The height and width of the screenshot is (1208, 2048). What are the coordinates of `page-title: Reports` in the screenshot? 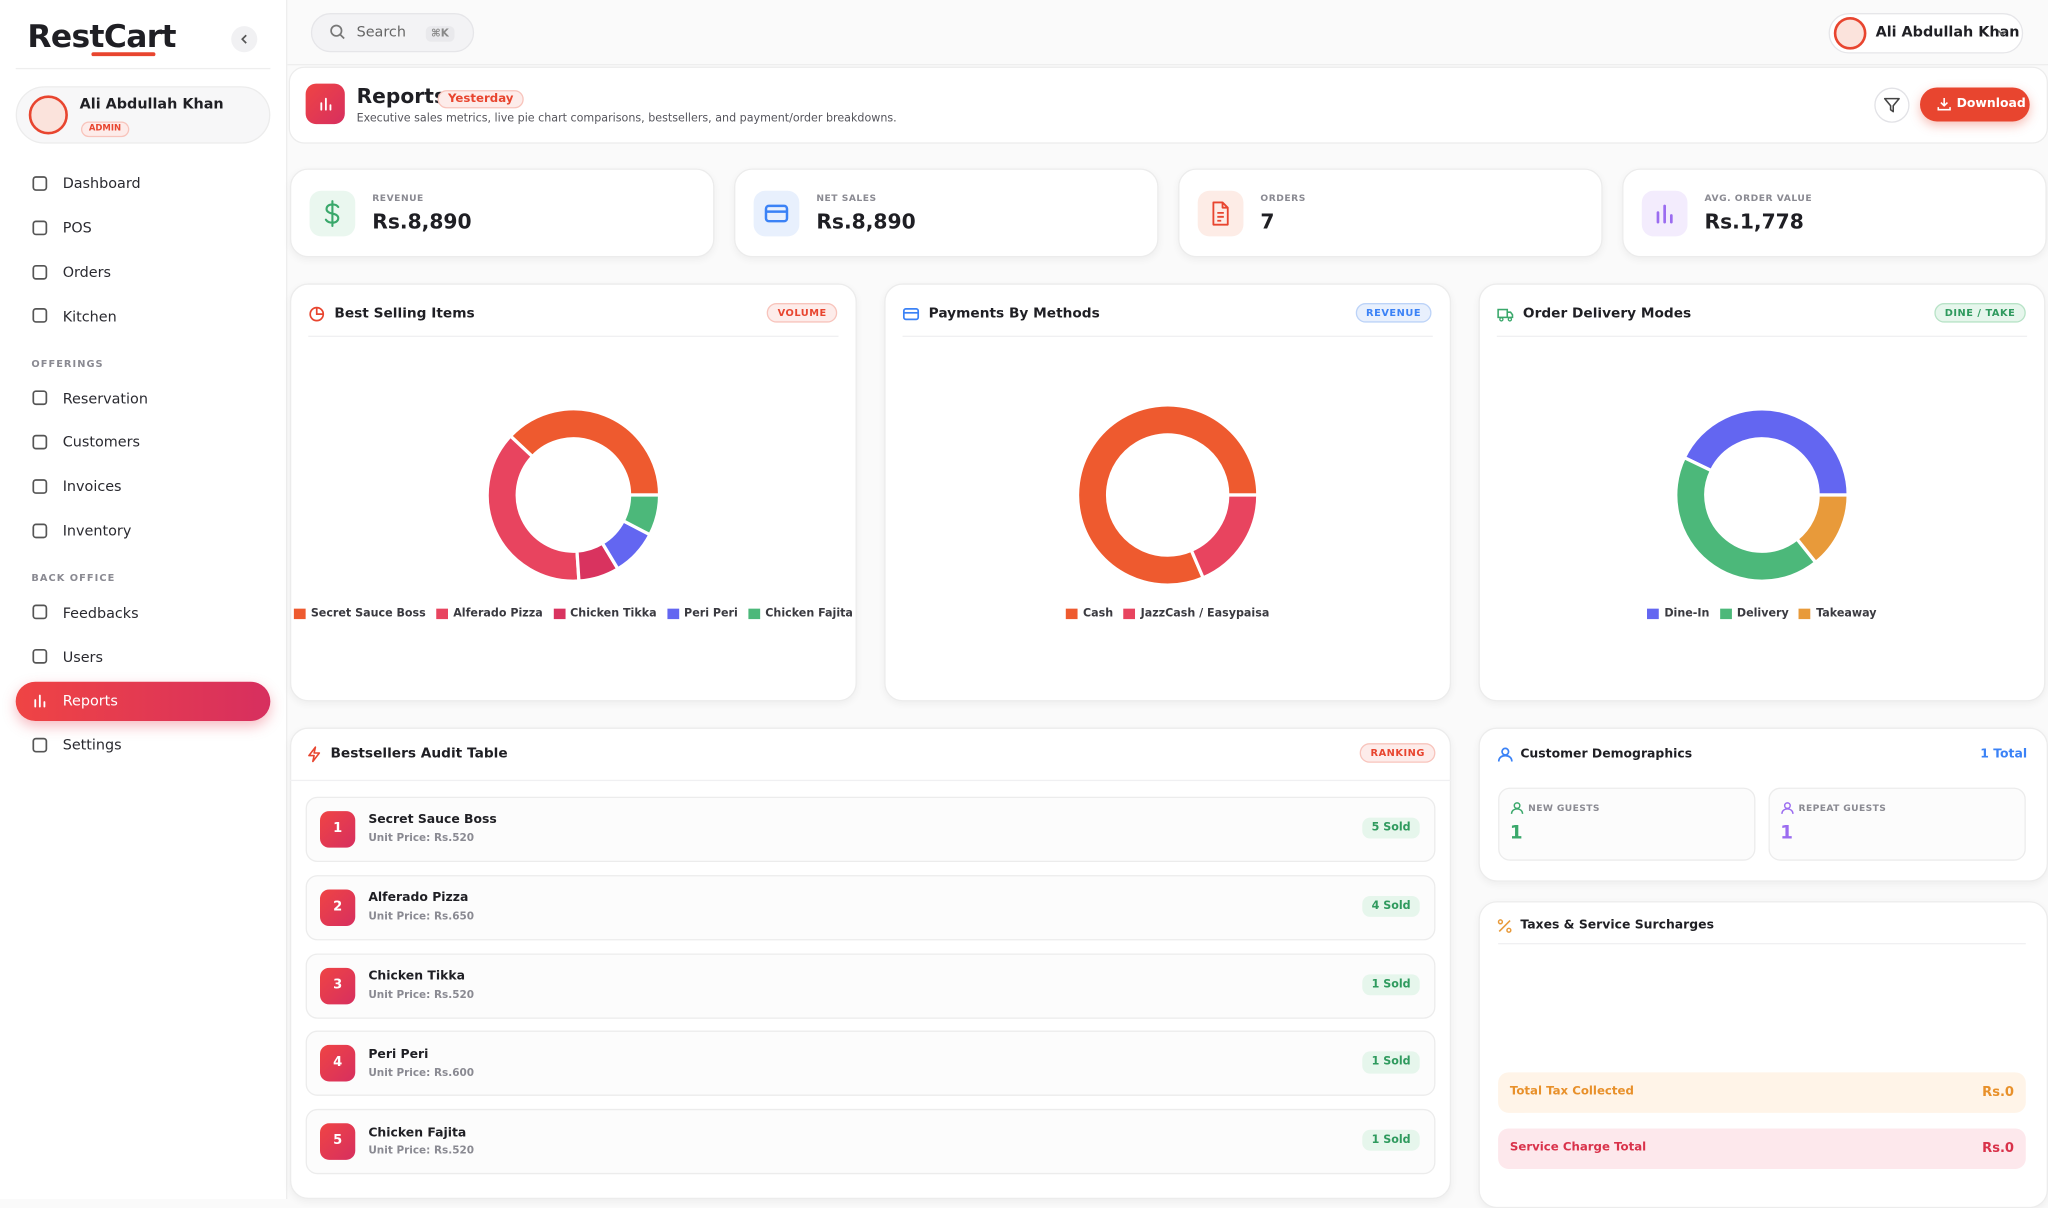 It's located at (401, 96).